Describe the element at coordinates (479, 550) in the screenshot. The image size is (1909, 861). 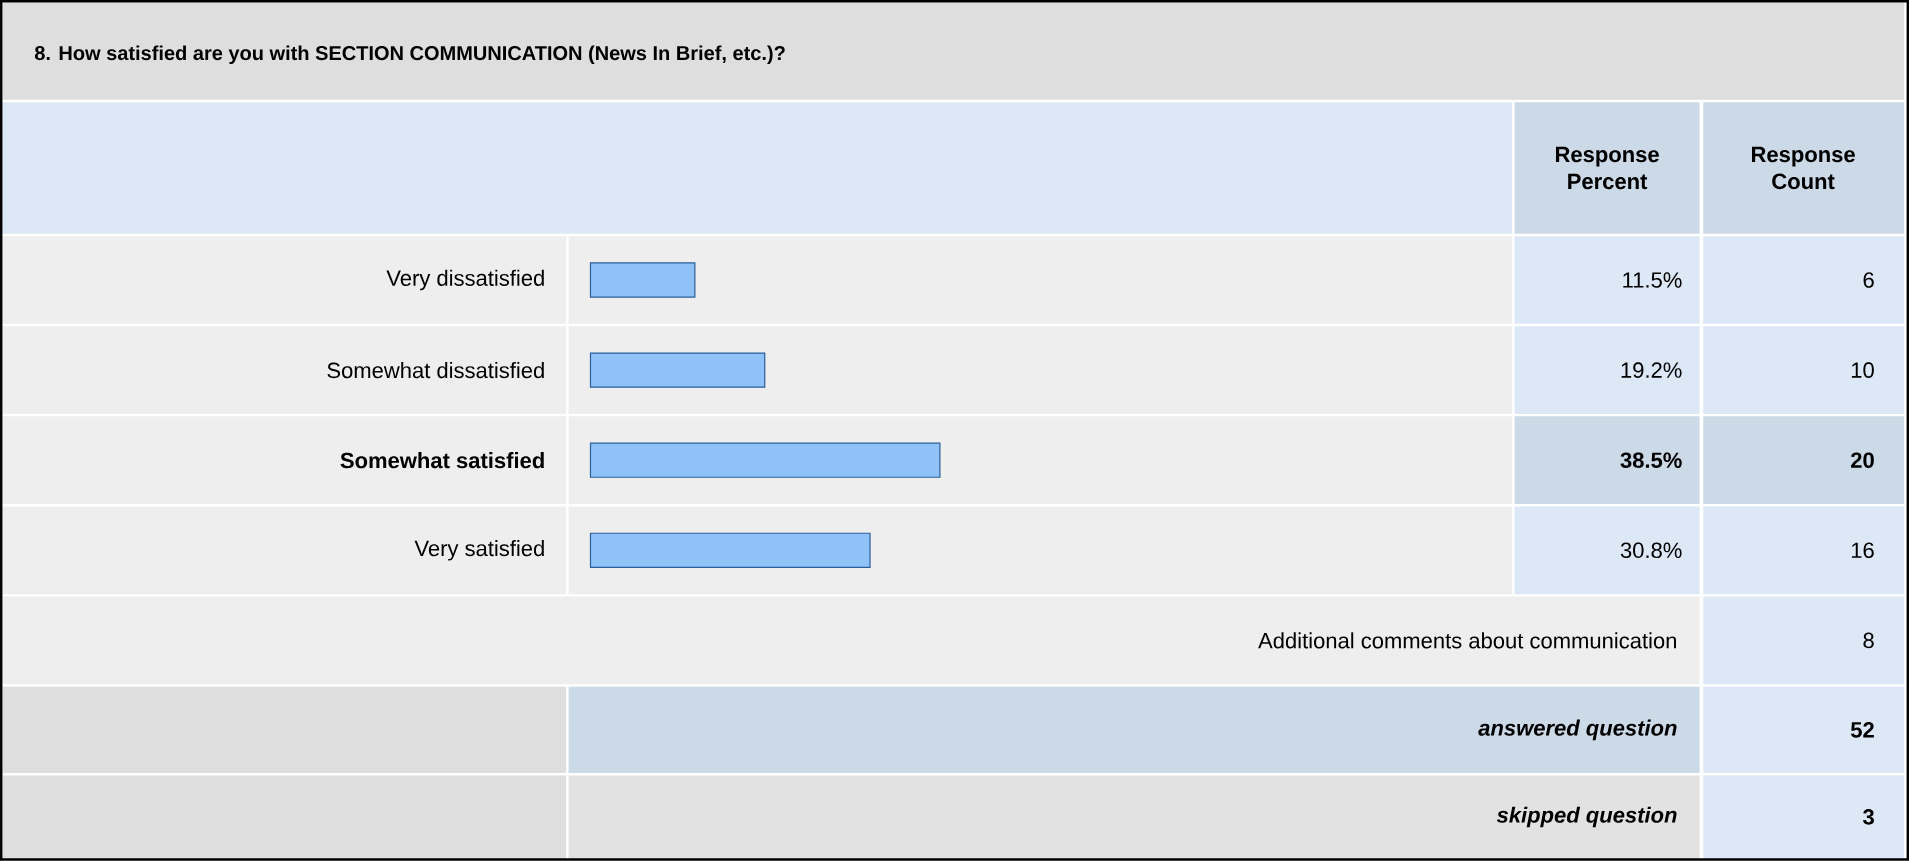
I see `y-tick-label: Very satisfied` at that location.